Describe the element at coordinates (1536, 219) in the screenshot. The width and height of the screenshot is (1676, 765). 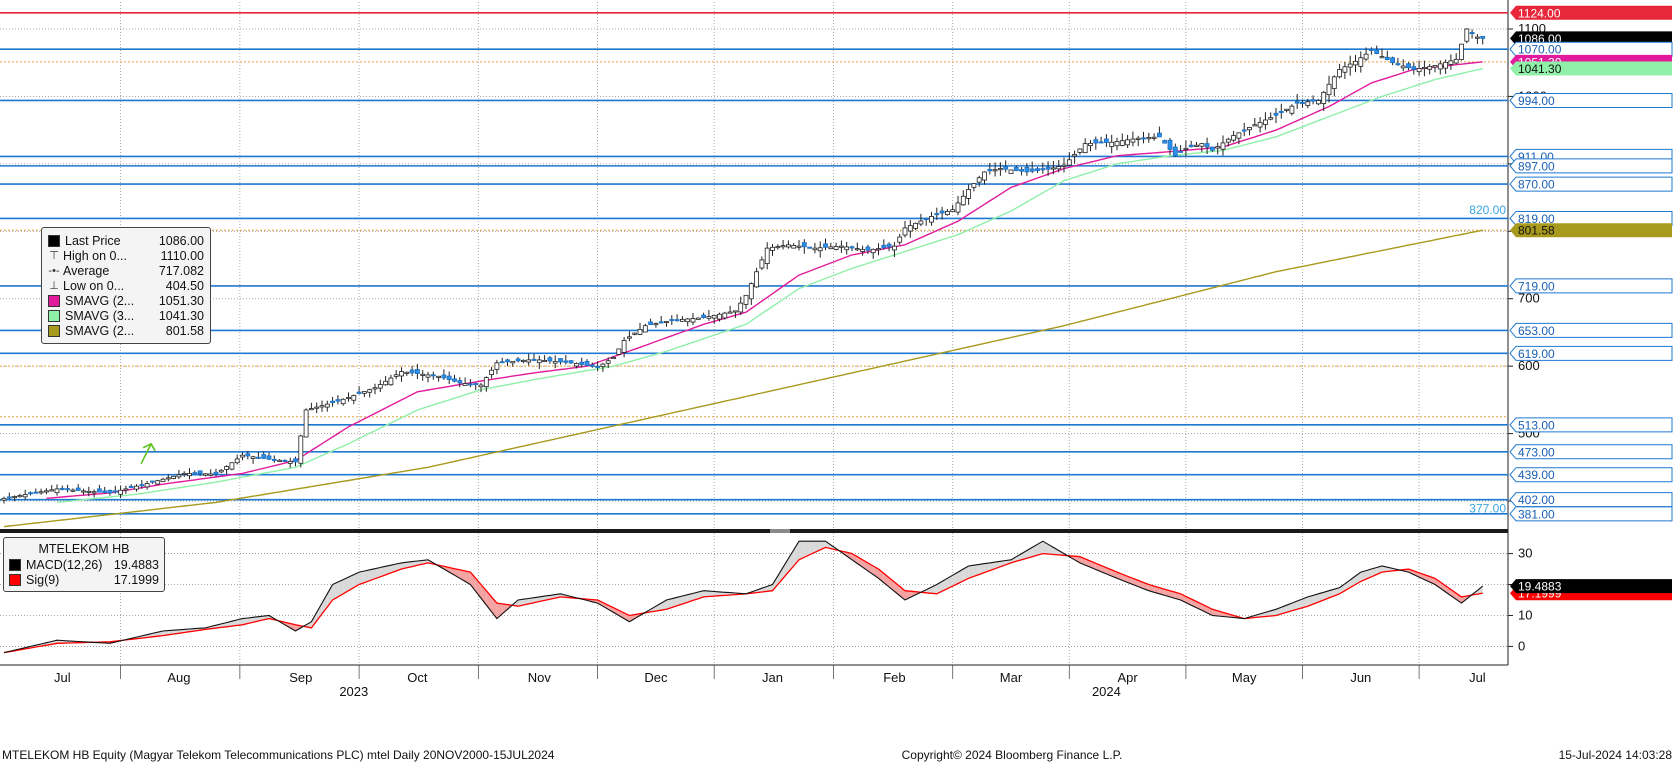
I see `price-tag-text: 819.00` at that location.